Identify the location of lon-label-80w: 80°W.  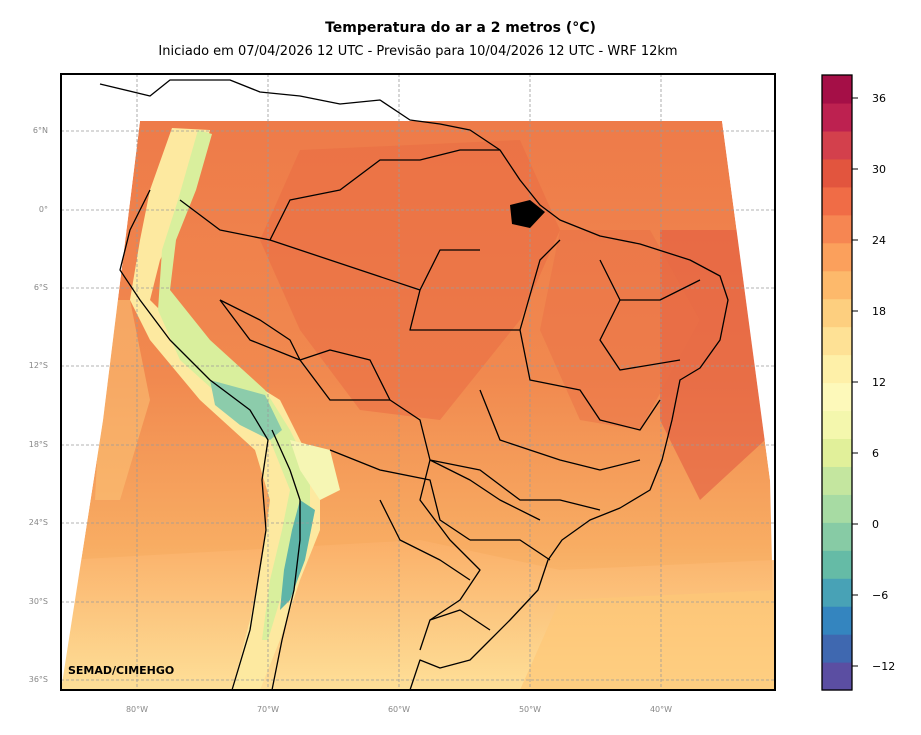
(137, 709).